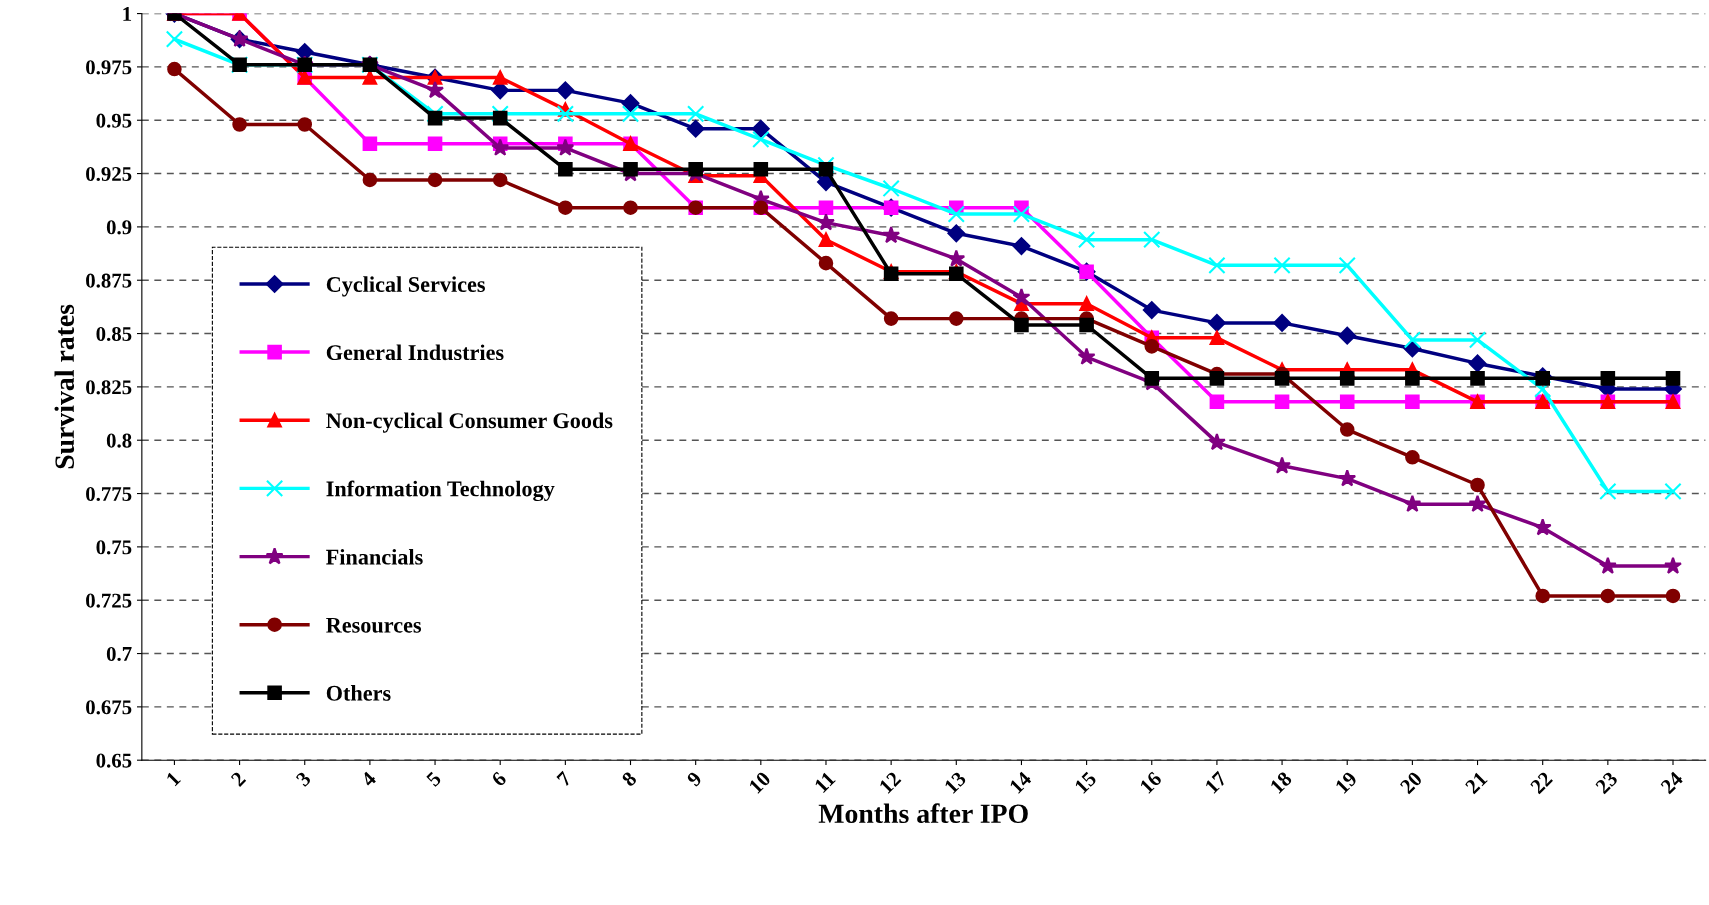 This screenshot has width=1709, height=905. What do you see at coordinates (415, 352) in the screenshot?
I see `legend-label: General Industries` at bounding box center [415, 352].